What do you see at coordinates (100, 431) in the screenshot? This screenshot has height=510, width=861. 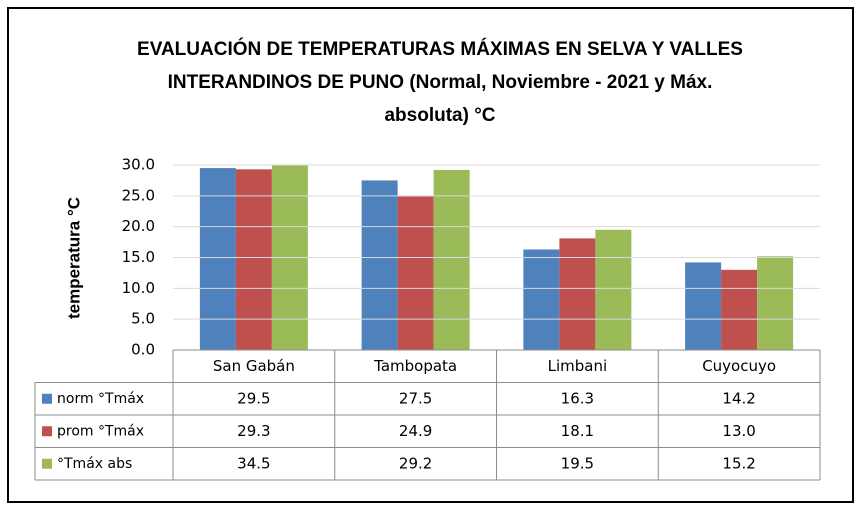 I see `legend-label: prom °Tmáx` at bounding box center [100, 431].